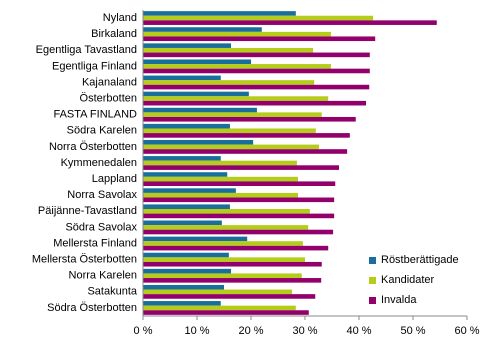 The height and width of the screenshot is (359, 491). I want to click on x-tick-label: 10 %, so click(196, 331).